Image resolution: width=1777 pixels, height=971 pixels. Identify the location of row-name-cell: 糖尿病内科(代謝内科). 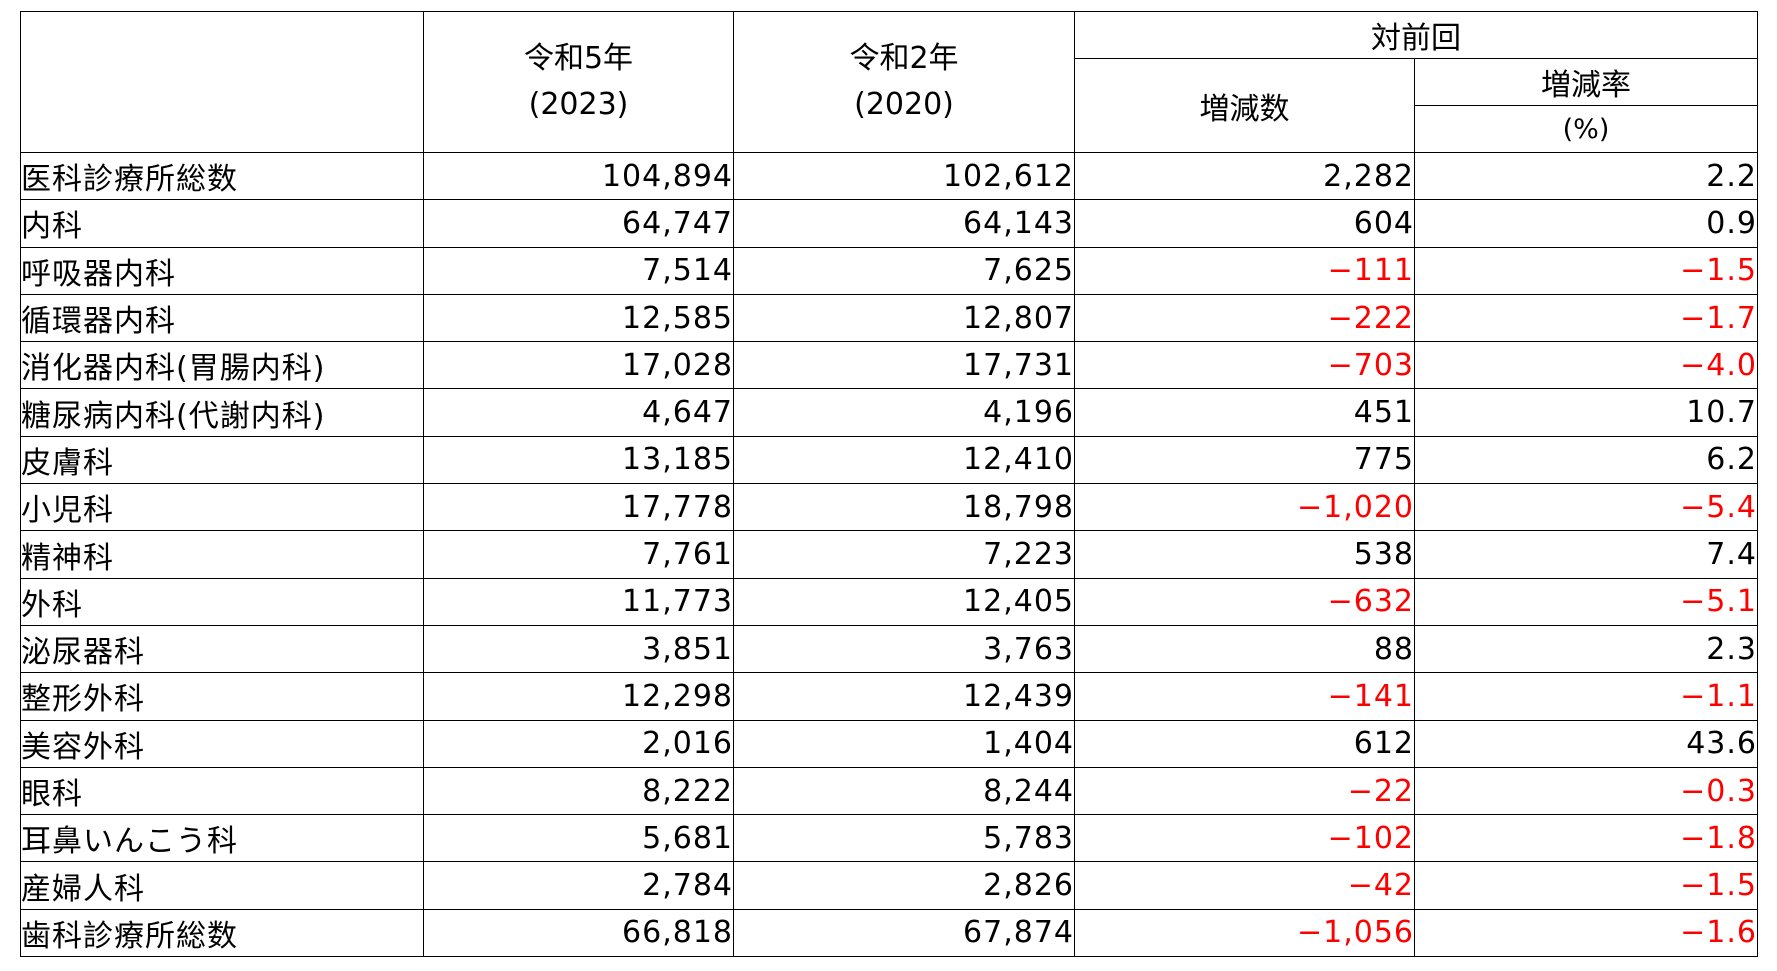
(222, 412).